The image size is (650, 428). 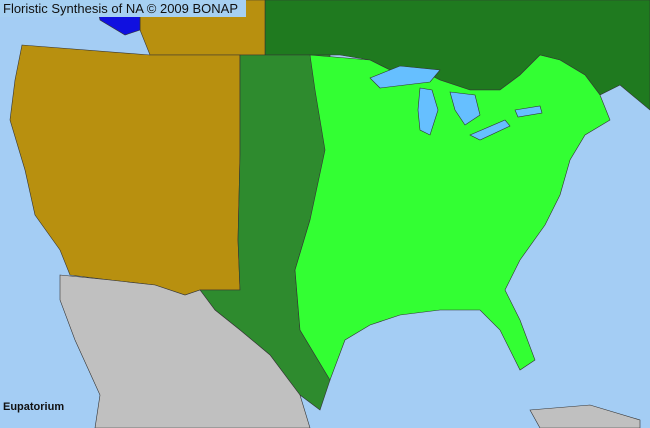 I want to click on taxon-label: Eupatorium, so click(x=34, y=407).